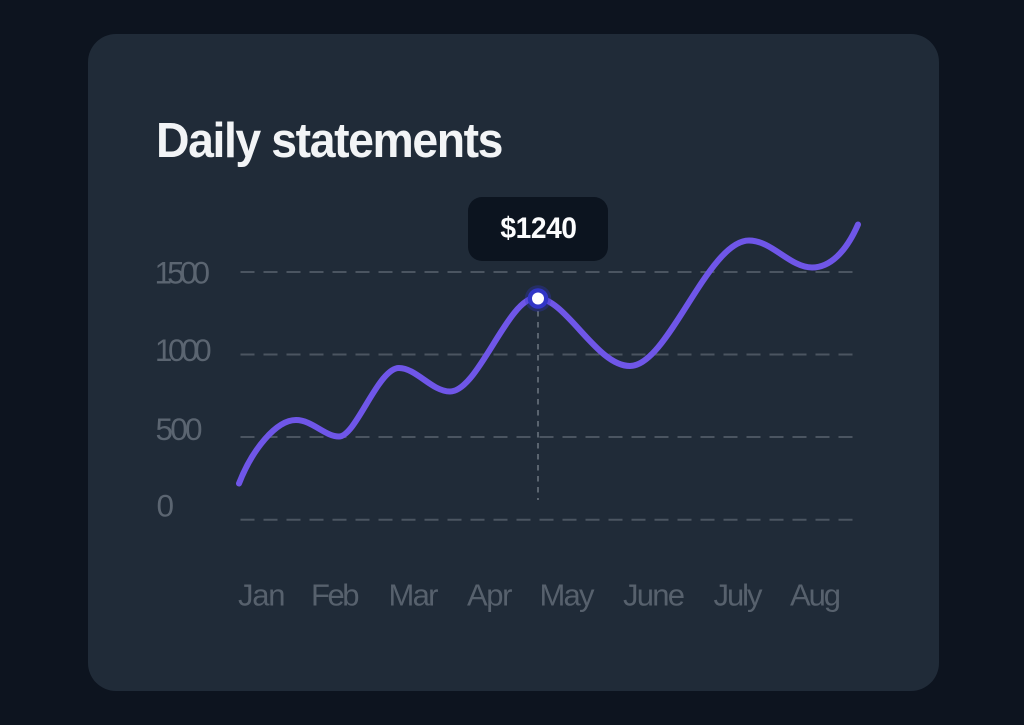 This screenshot has height=725, width=1024. What do you see at coordinates (654, 595) in the screenshot?
I see `svg-text: June` at bounding box center [654, 595].